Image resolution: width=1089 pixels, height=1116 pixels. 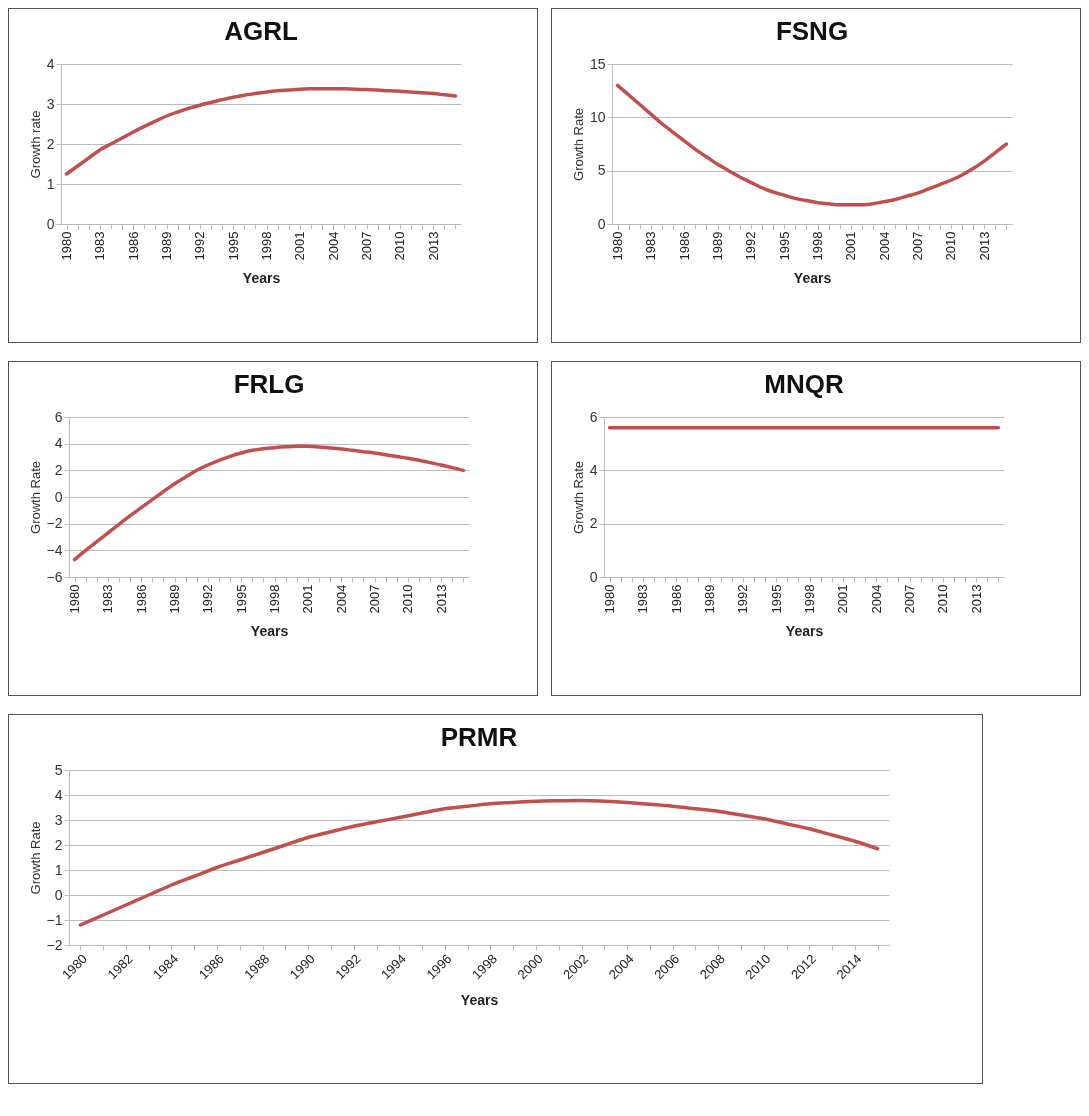 I want to click on y-tick-label: 10, so click(x=597, y=116).